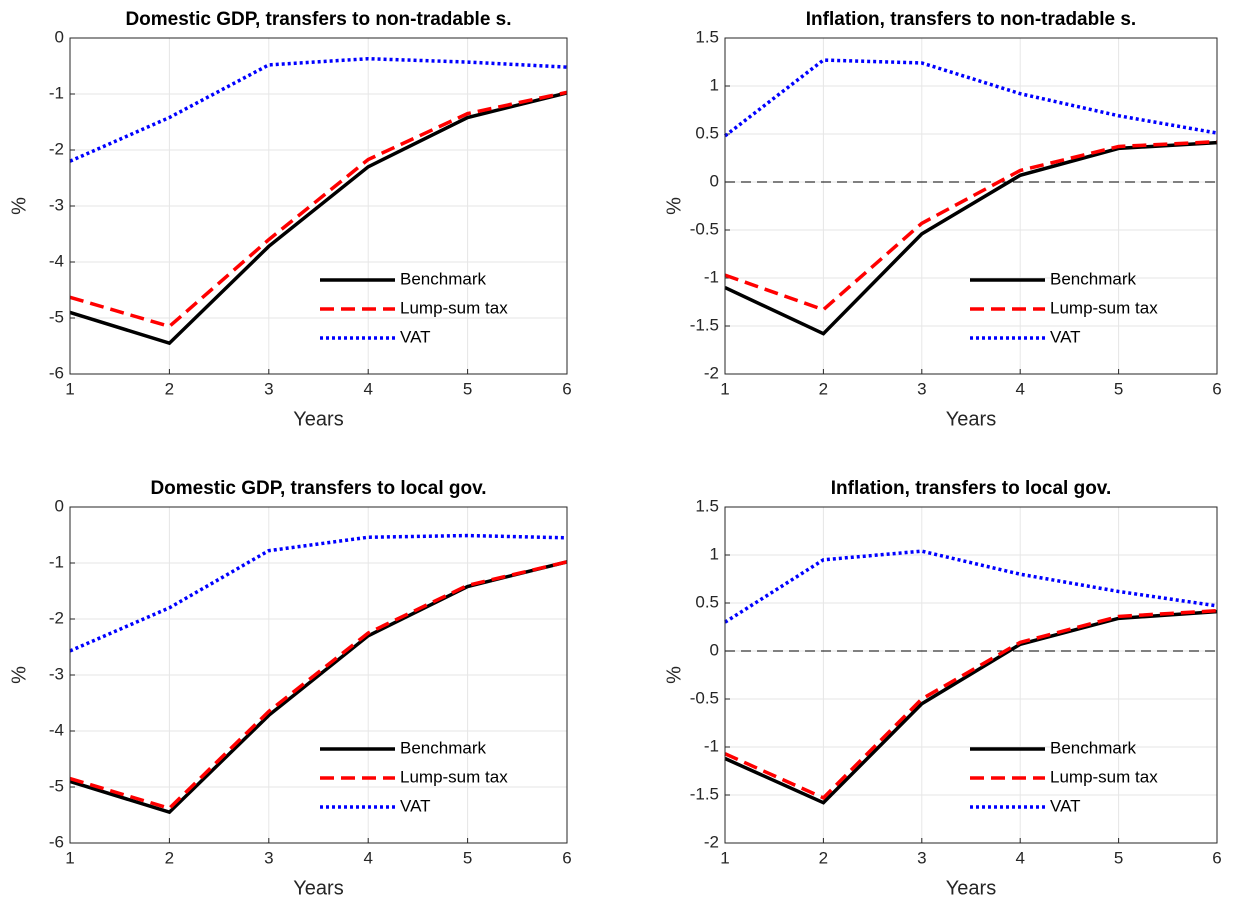  Describe the element at coordinates (318, 488) in the screenshot. I see `chart-title: Domestic GDP, transfers to local gov.` at that location.